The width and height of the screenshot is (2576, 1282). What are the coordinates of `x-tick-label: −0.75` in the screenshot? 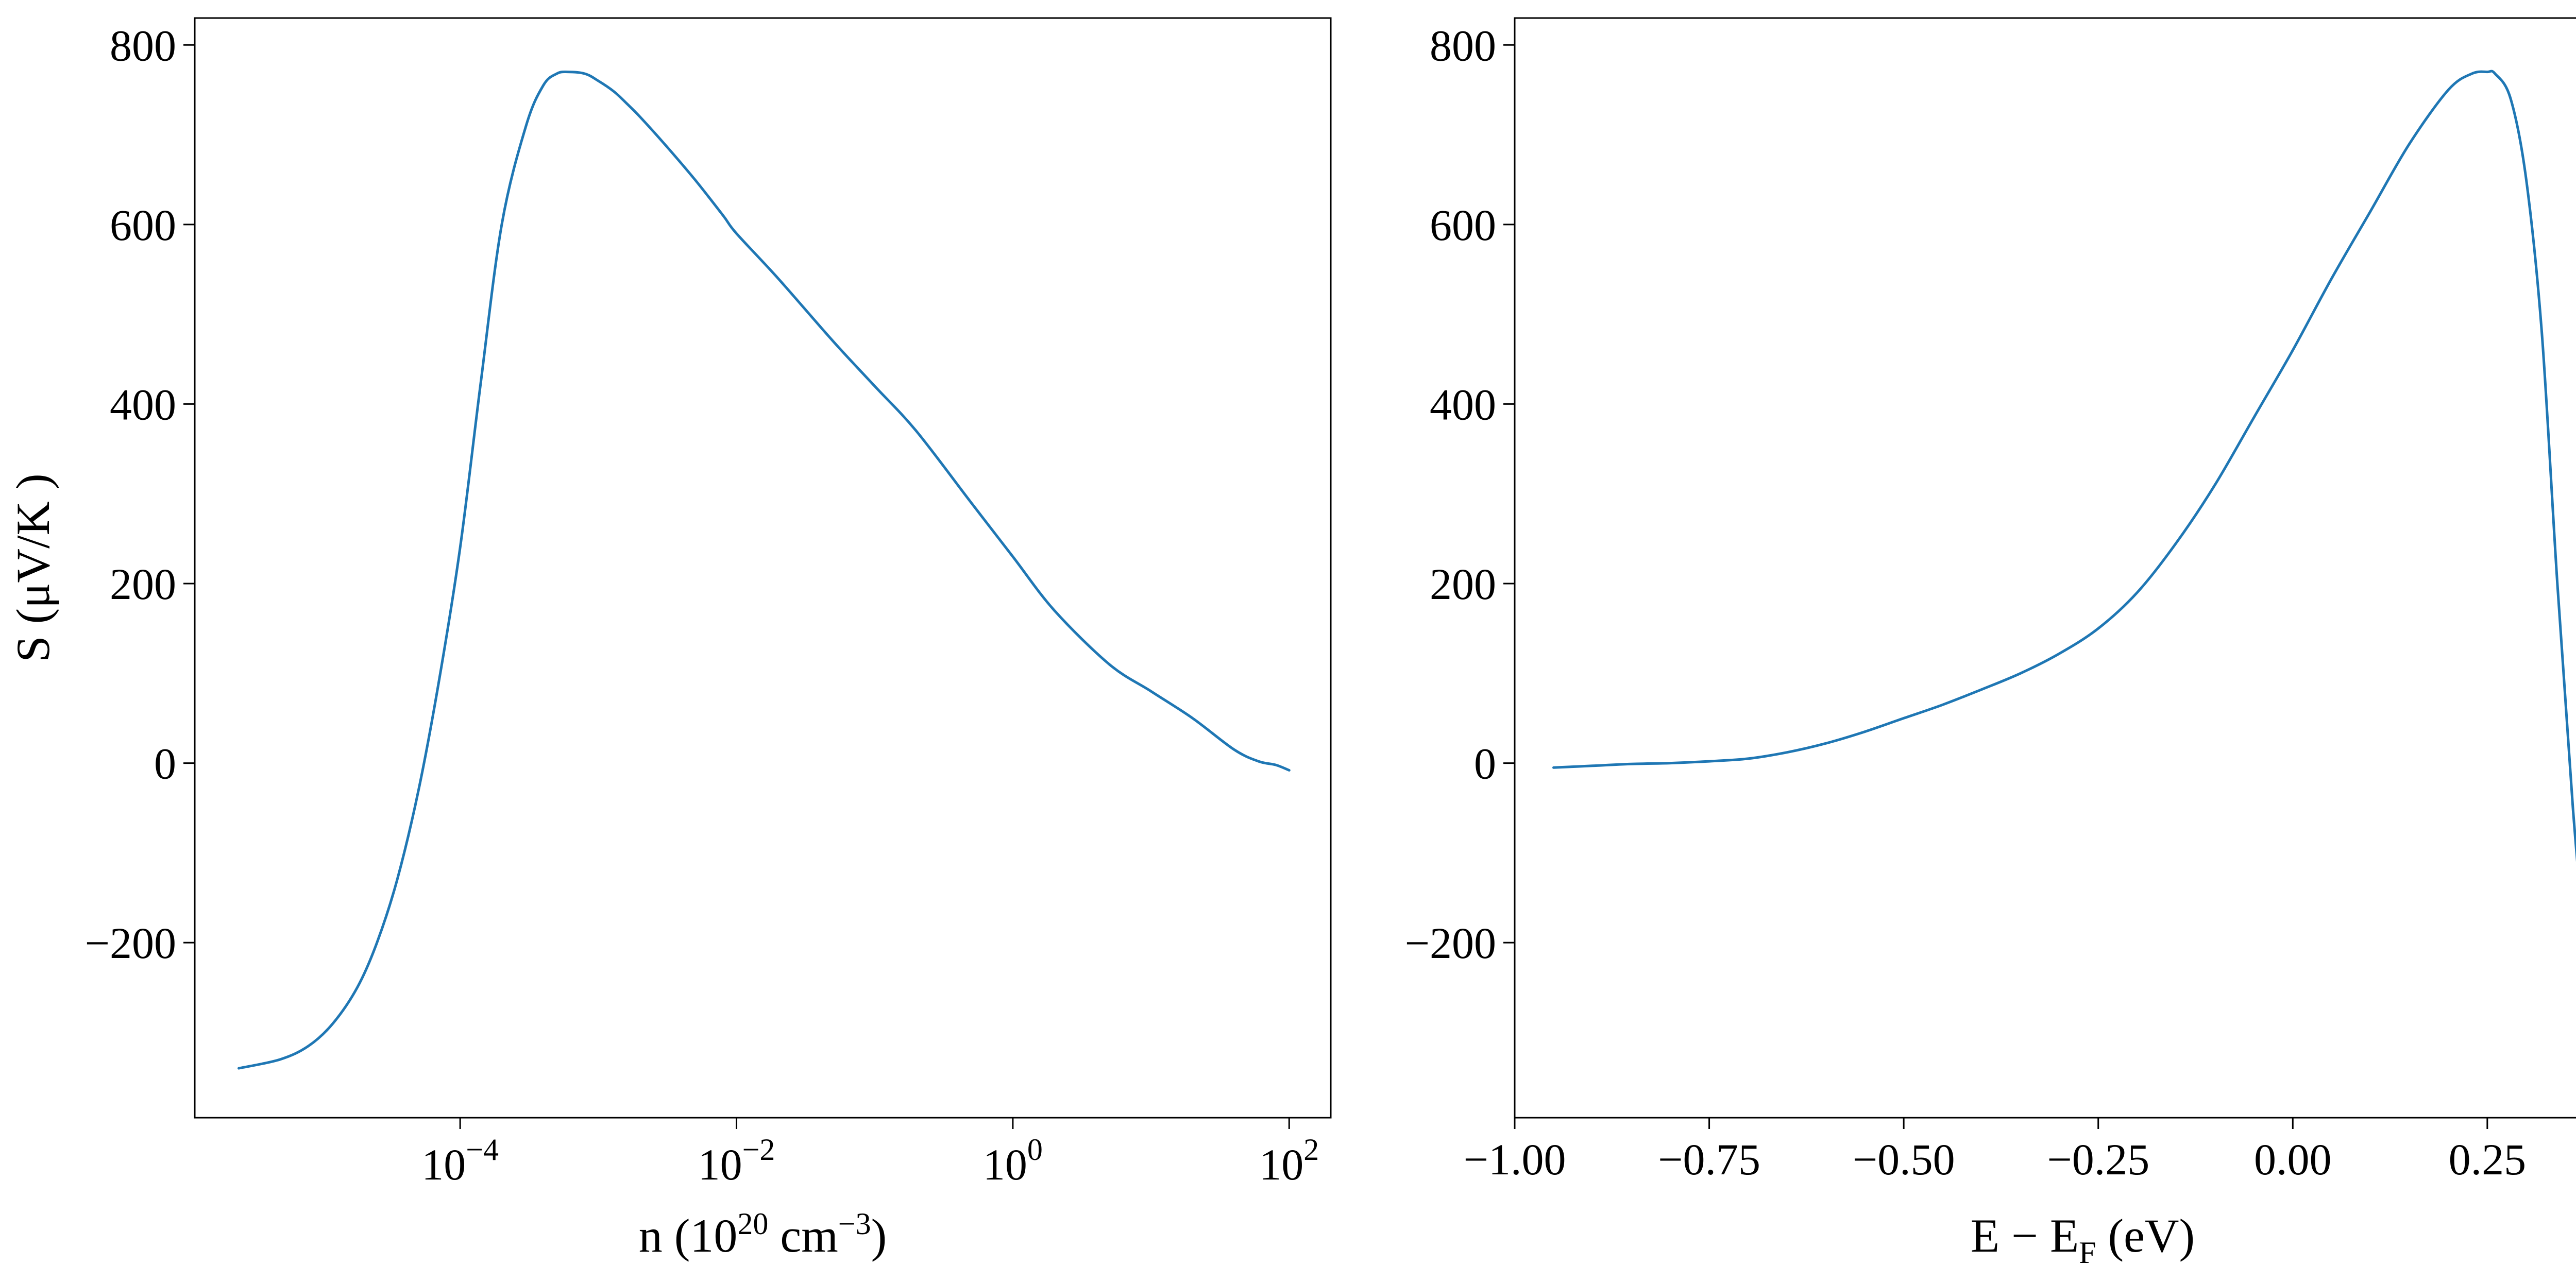 It's located at (1709, 1159).